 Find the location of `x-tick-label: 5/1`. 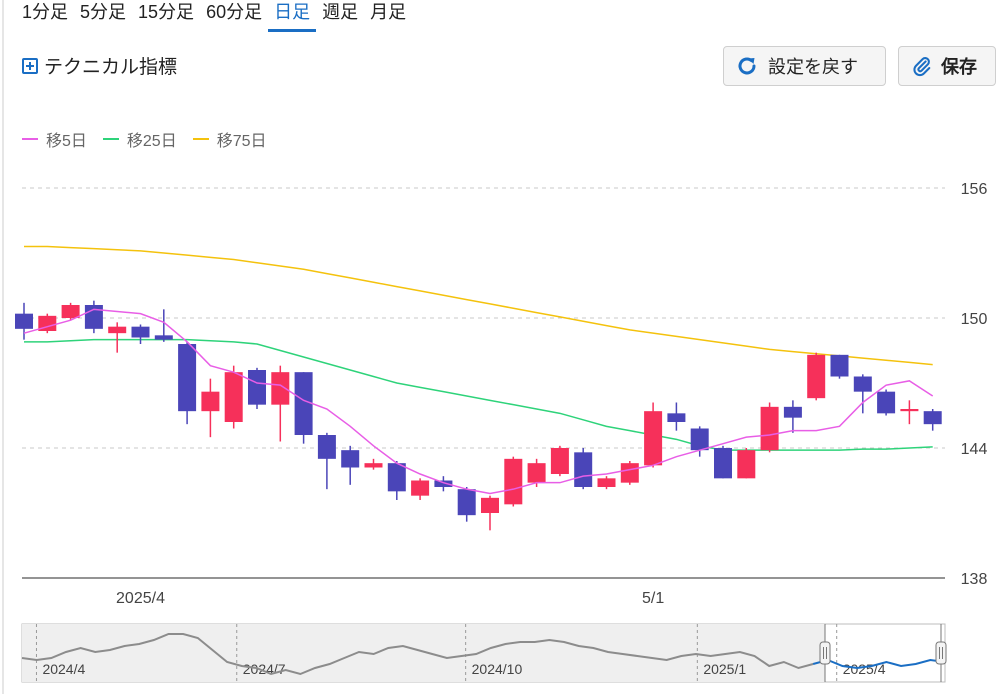

x-tick-label: 5/1 is located at coordinates (653, 598).